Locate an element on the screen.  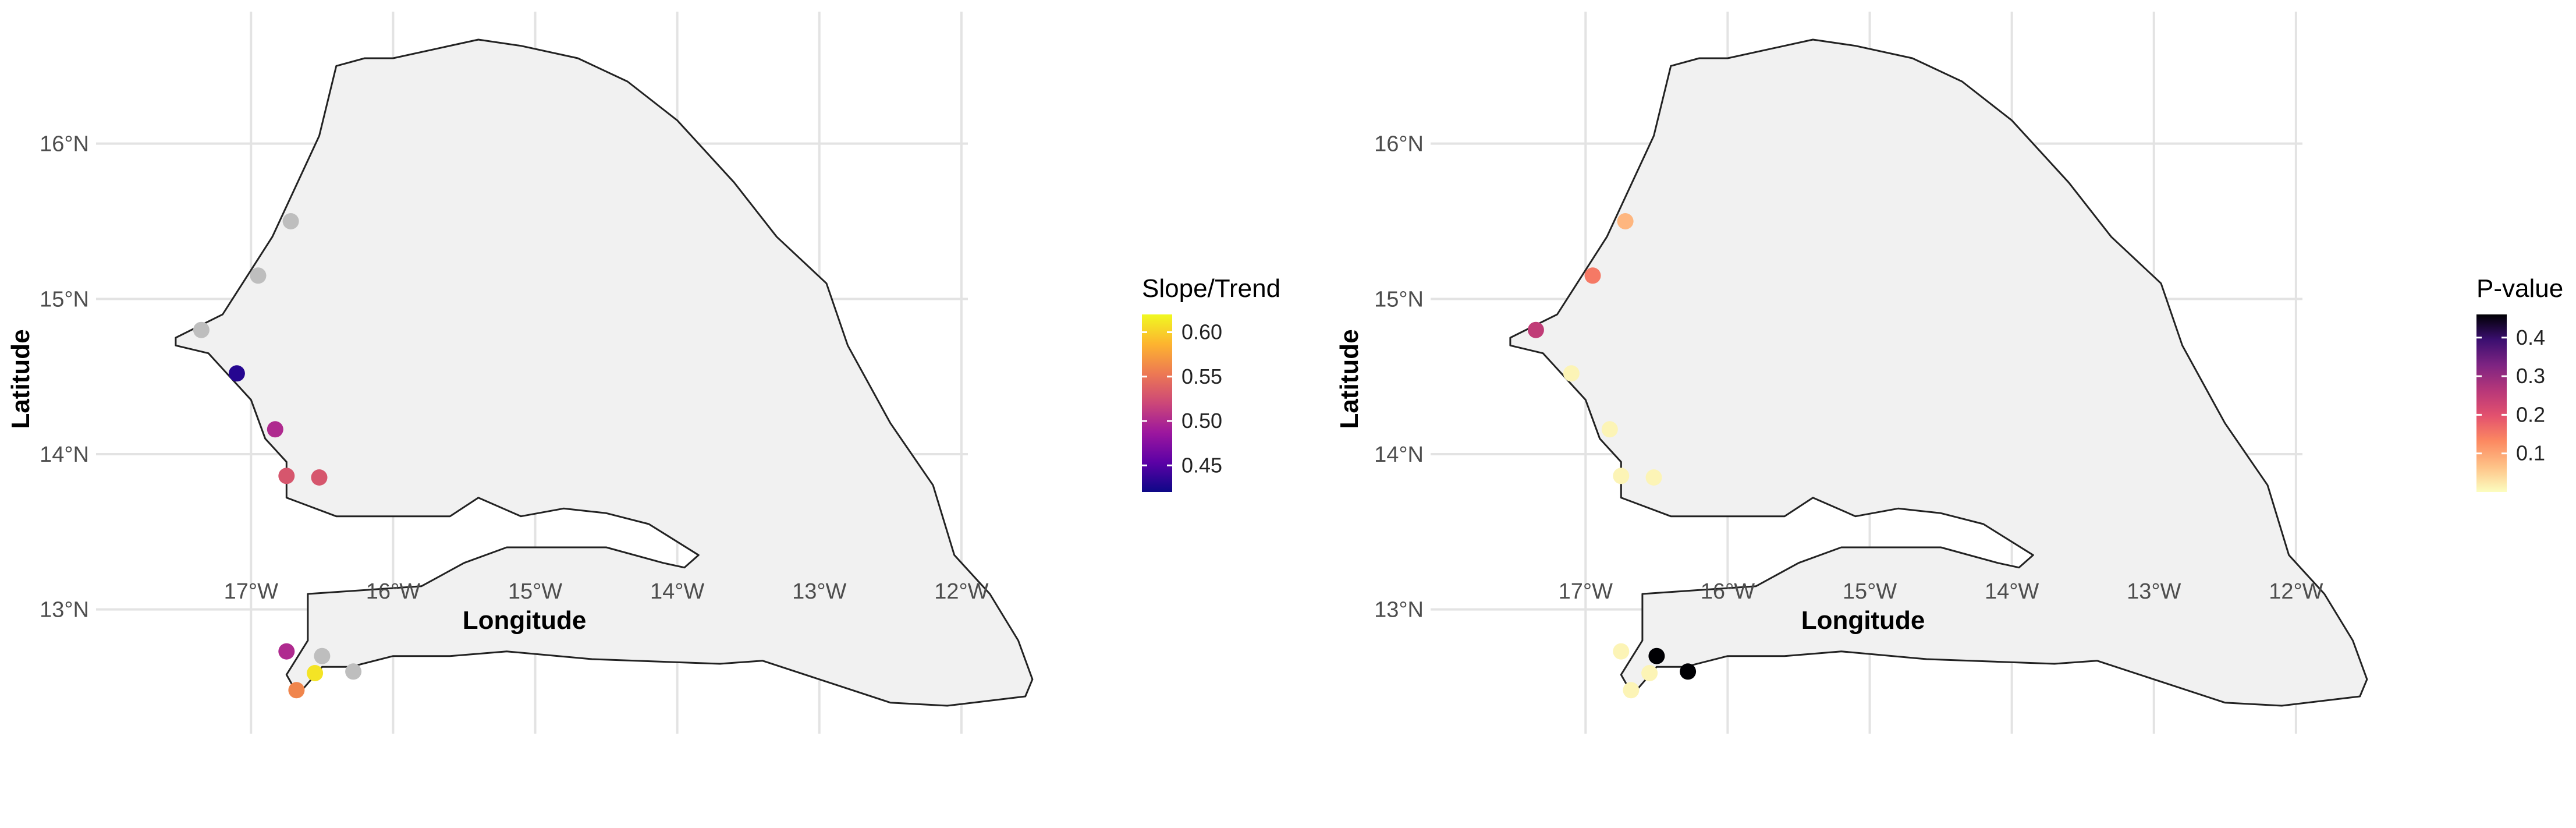
colorbar-tick-label: 0.60 is located at coordinates (1201, 332).